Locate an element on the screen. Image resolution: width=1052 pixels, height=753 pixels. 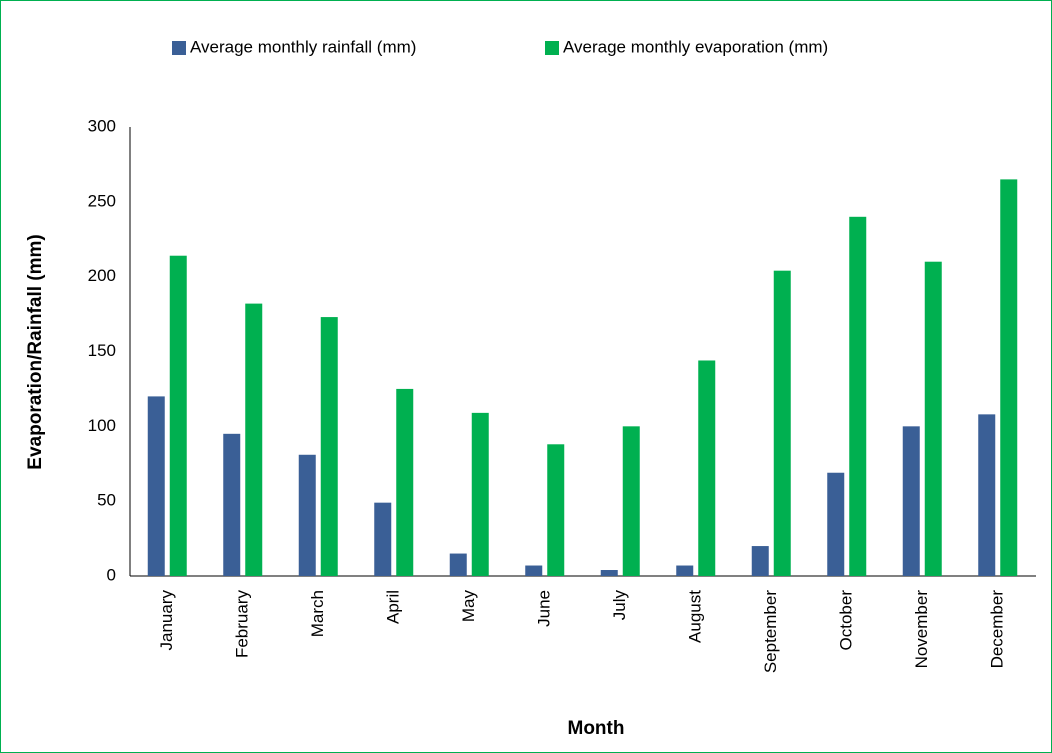
x-tick-label: June is located at coordinates (544, 608).